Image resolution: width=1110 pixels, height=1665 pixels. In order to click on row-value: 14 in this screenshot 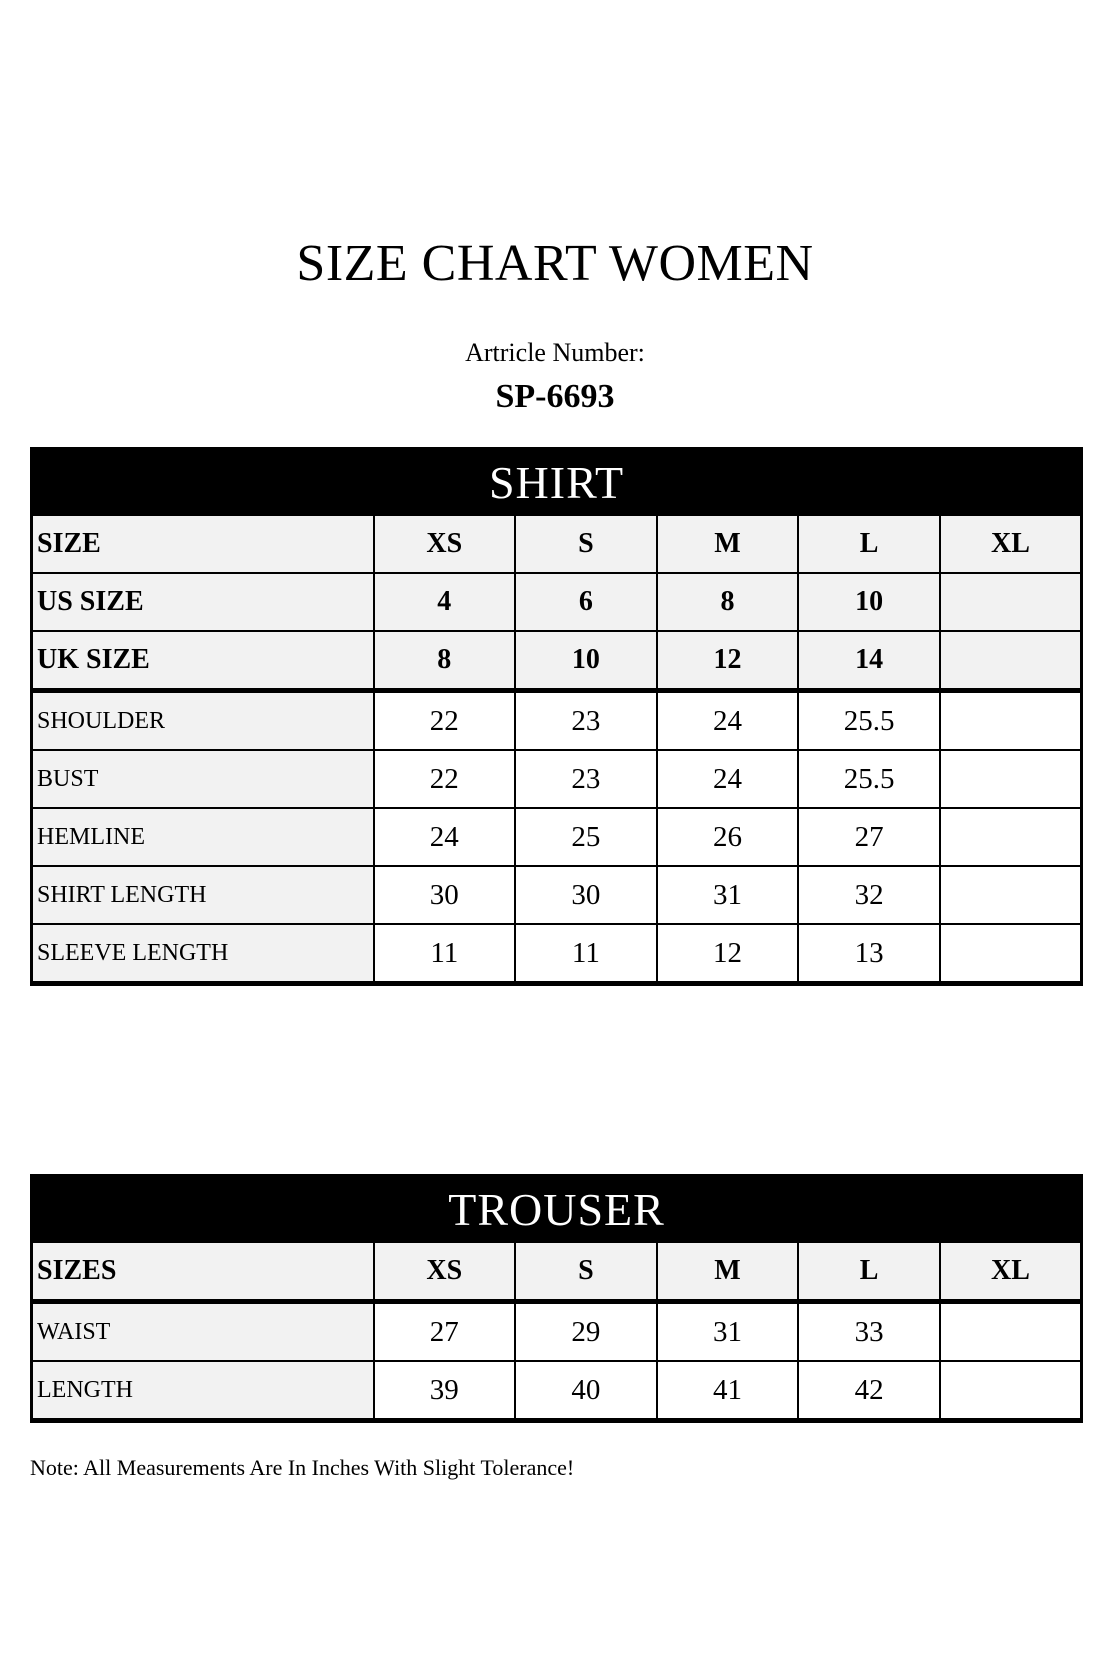, I will do `click(869, 661)`.